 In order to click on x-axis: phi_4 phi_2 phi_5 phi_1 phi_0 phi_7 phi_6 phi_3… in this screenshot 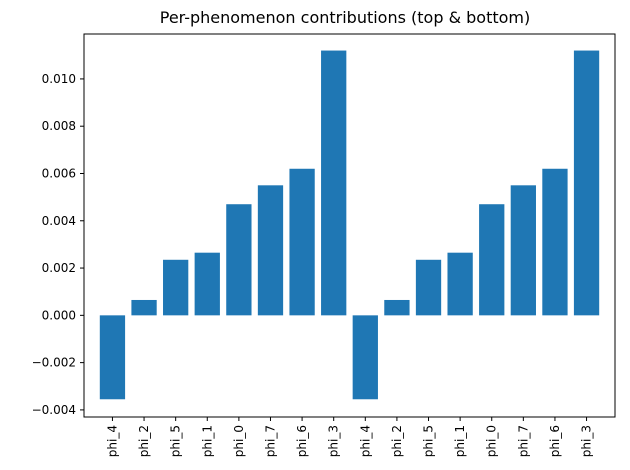, I will do `click(349, 437)`.